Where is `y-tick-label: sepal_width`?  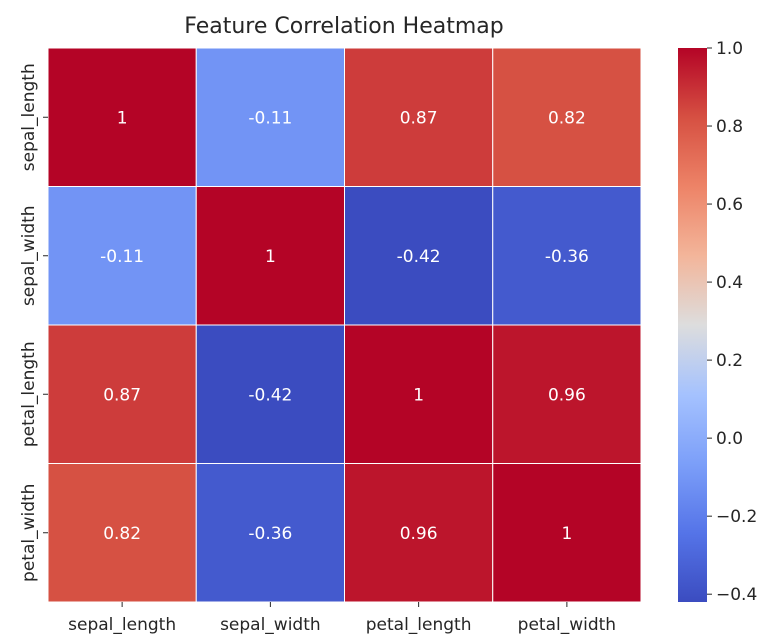 y-tick-label: sepal_width is located at coordinates (29, 255).